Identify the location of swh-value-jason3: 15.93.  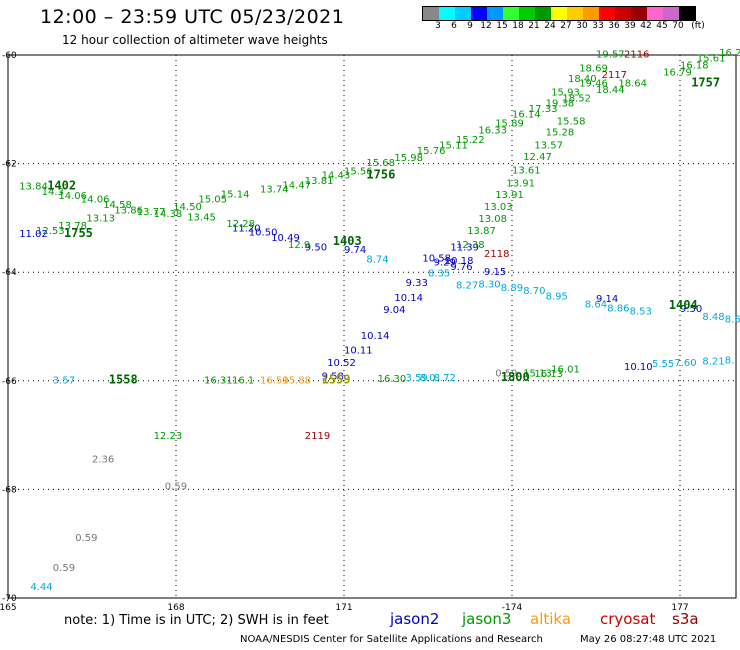
(565, 93).